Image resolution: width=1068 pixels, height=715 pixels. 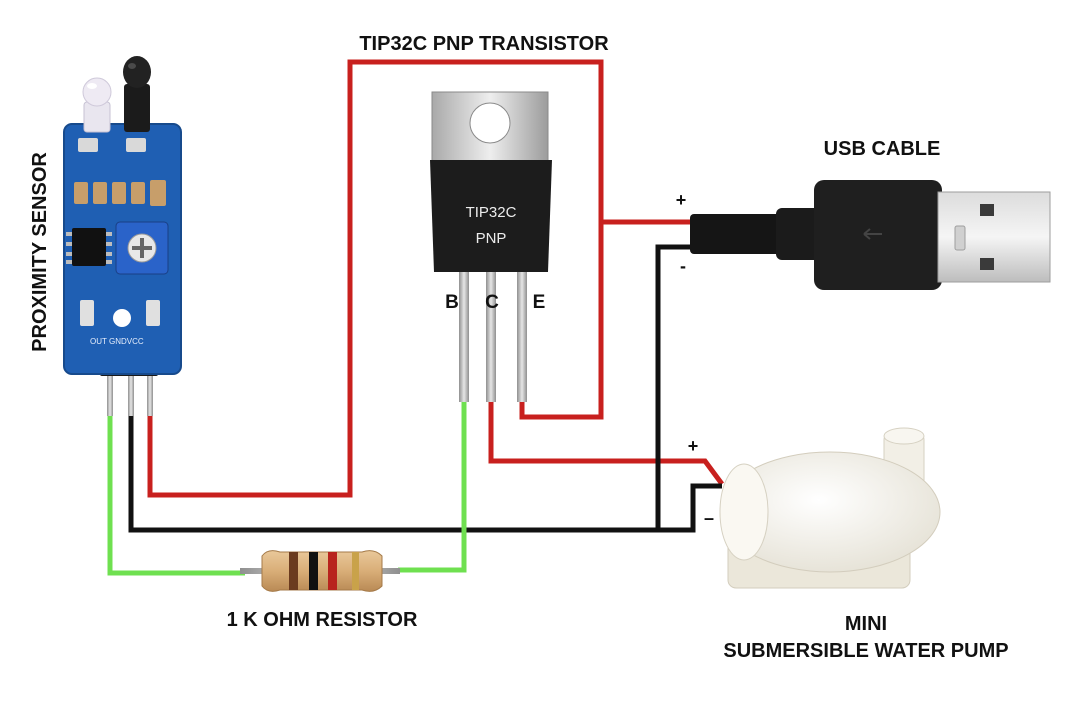 What do you see at coordinates (736, 234) in the screenshot?
I see `usb-cable-wire` at bounding box center [736, 234].